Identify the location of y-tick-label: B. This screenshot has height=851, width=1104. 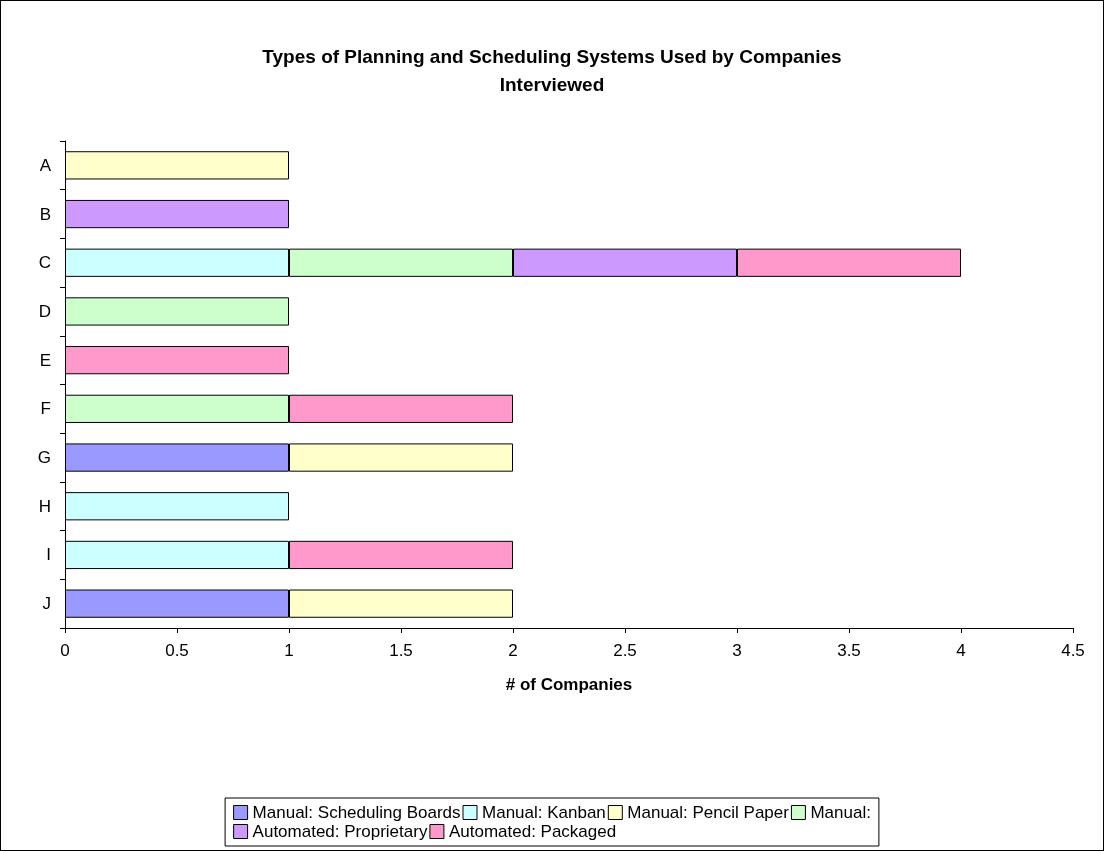
(45, 214).